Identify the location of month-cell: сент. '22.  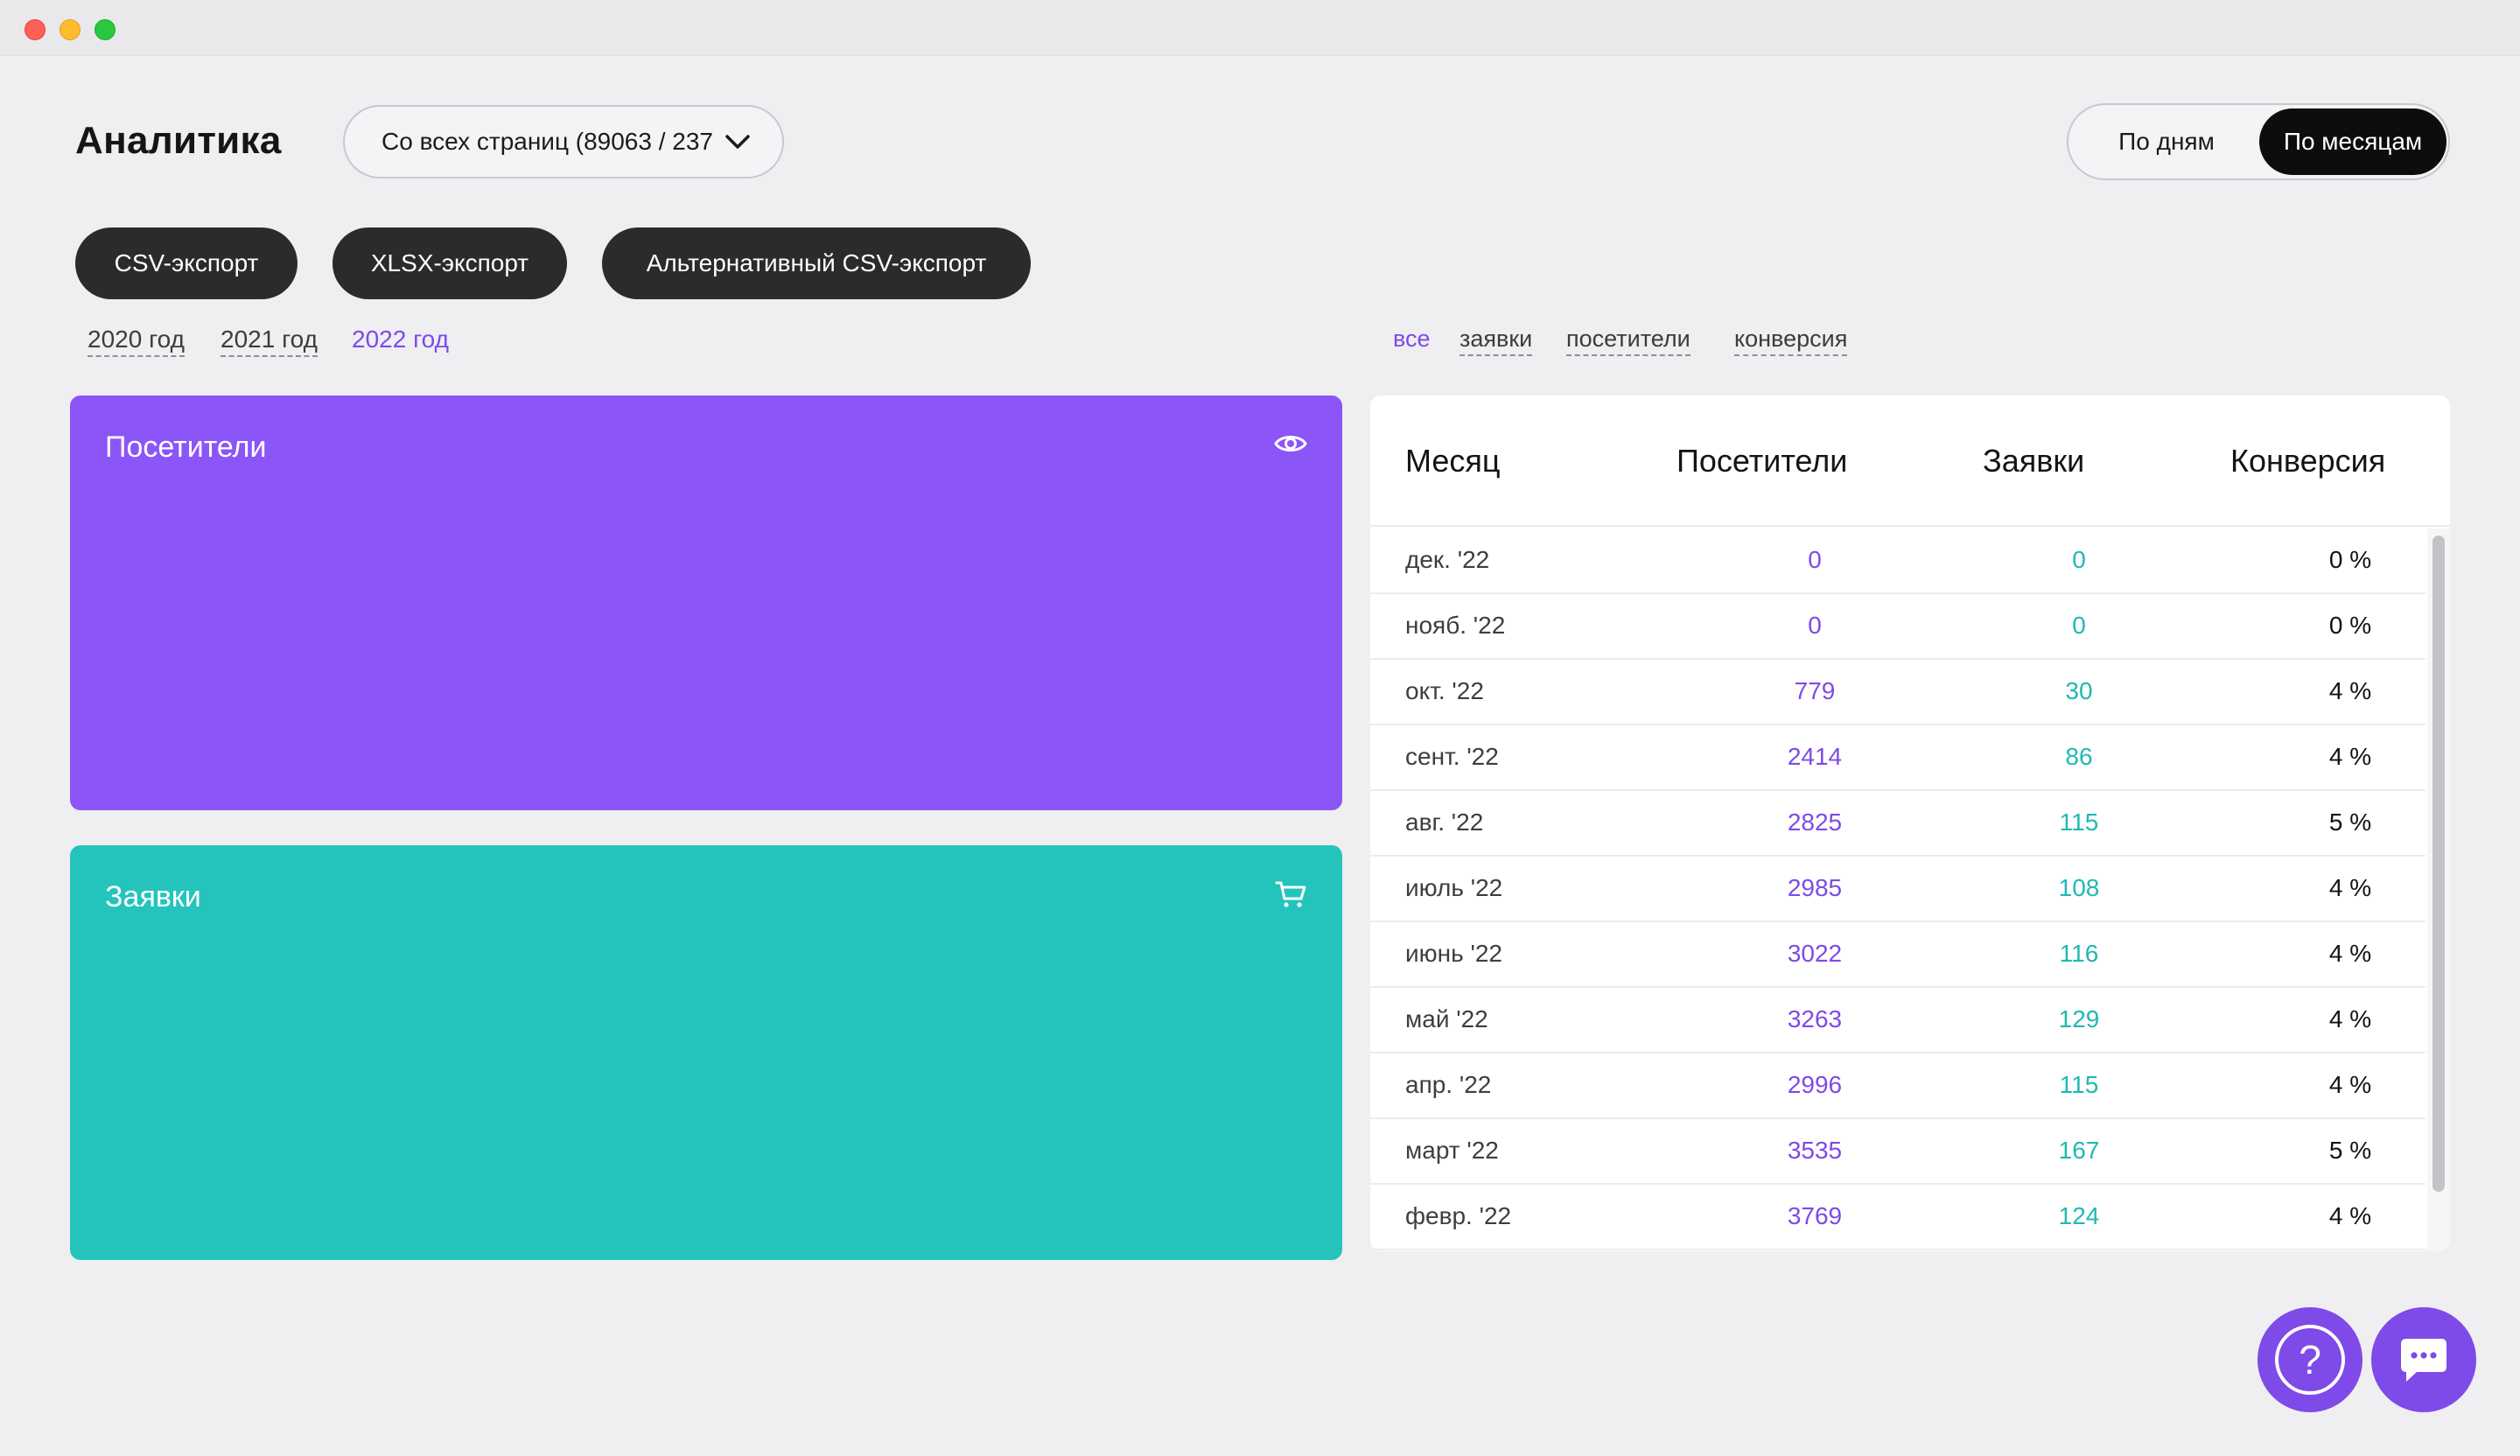
(1452, 756).